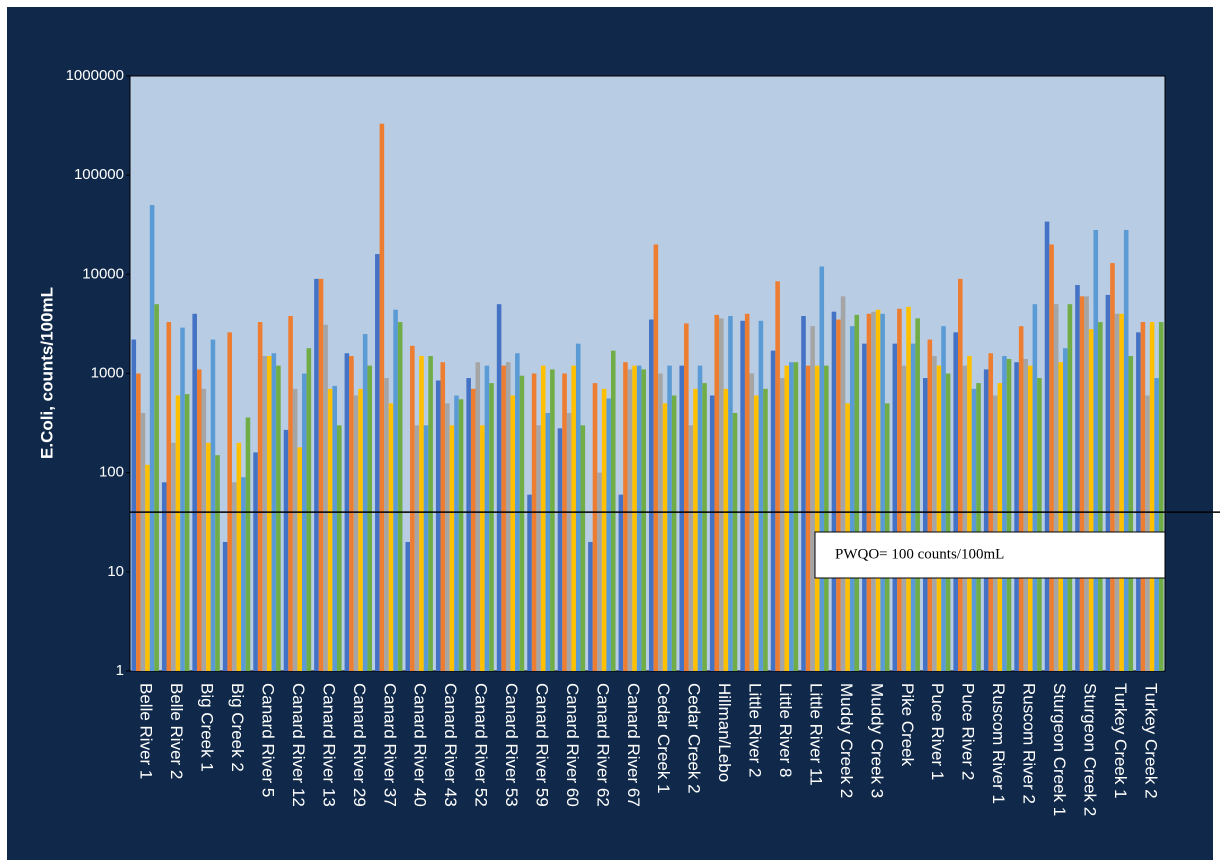 This screenshot has height=867, width=1220. Describe the element at coordinates (846, 740) in the screenshot. I see `x-tick-label: Muddy Creek 2` at that location.